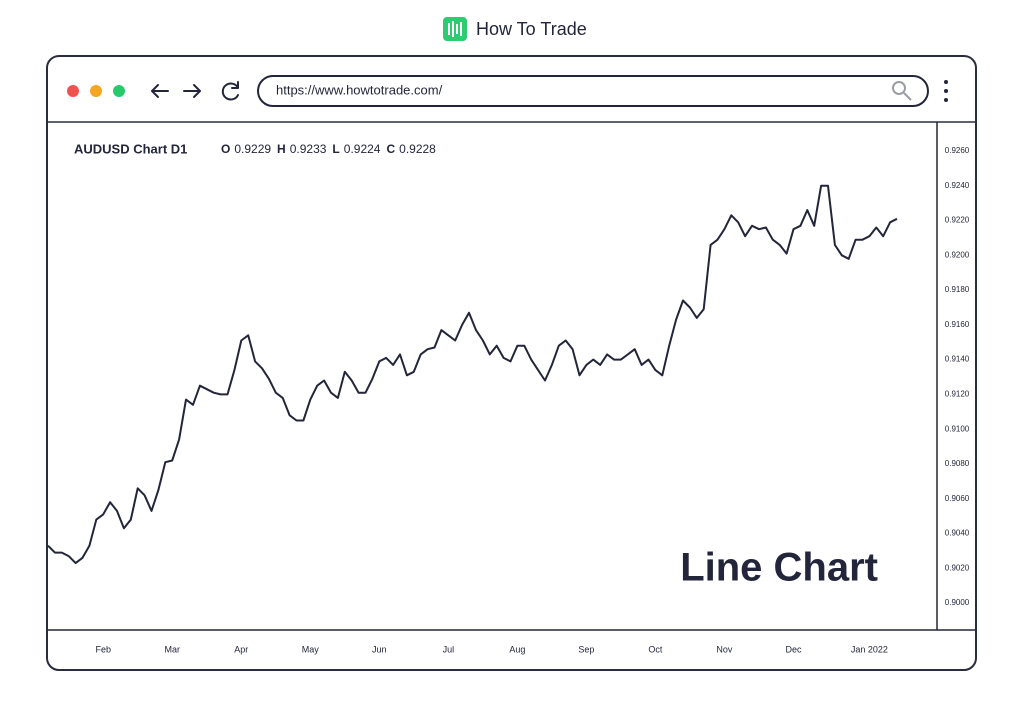  I want to click on x-tick-label: Mar, so click(172, 649).